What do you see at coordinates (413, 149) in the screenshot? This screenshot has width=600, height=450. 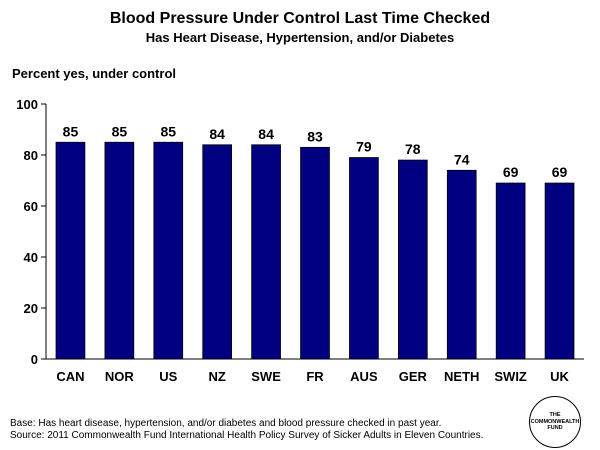 I see `data-label: 78` at bounding box center [413, 149].